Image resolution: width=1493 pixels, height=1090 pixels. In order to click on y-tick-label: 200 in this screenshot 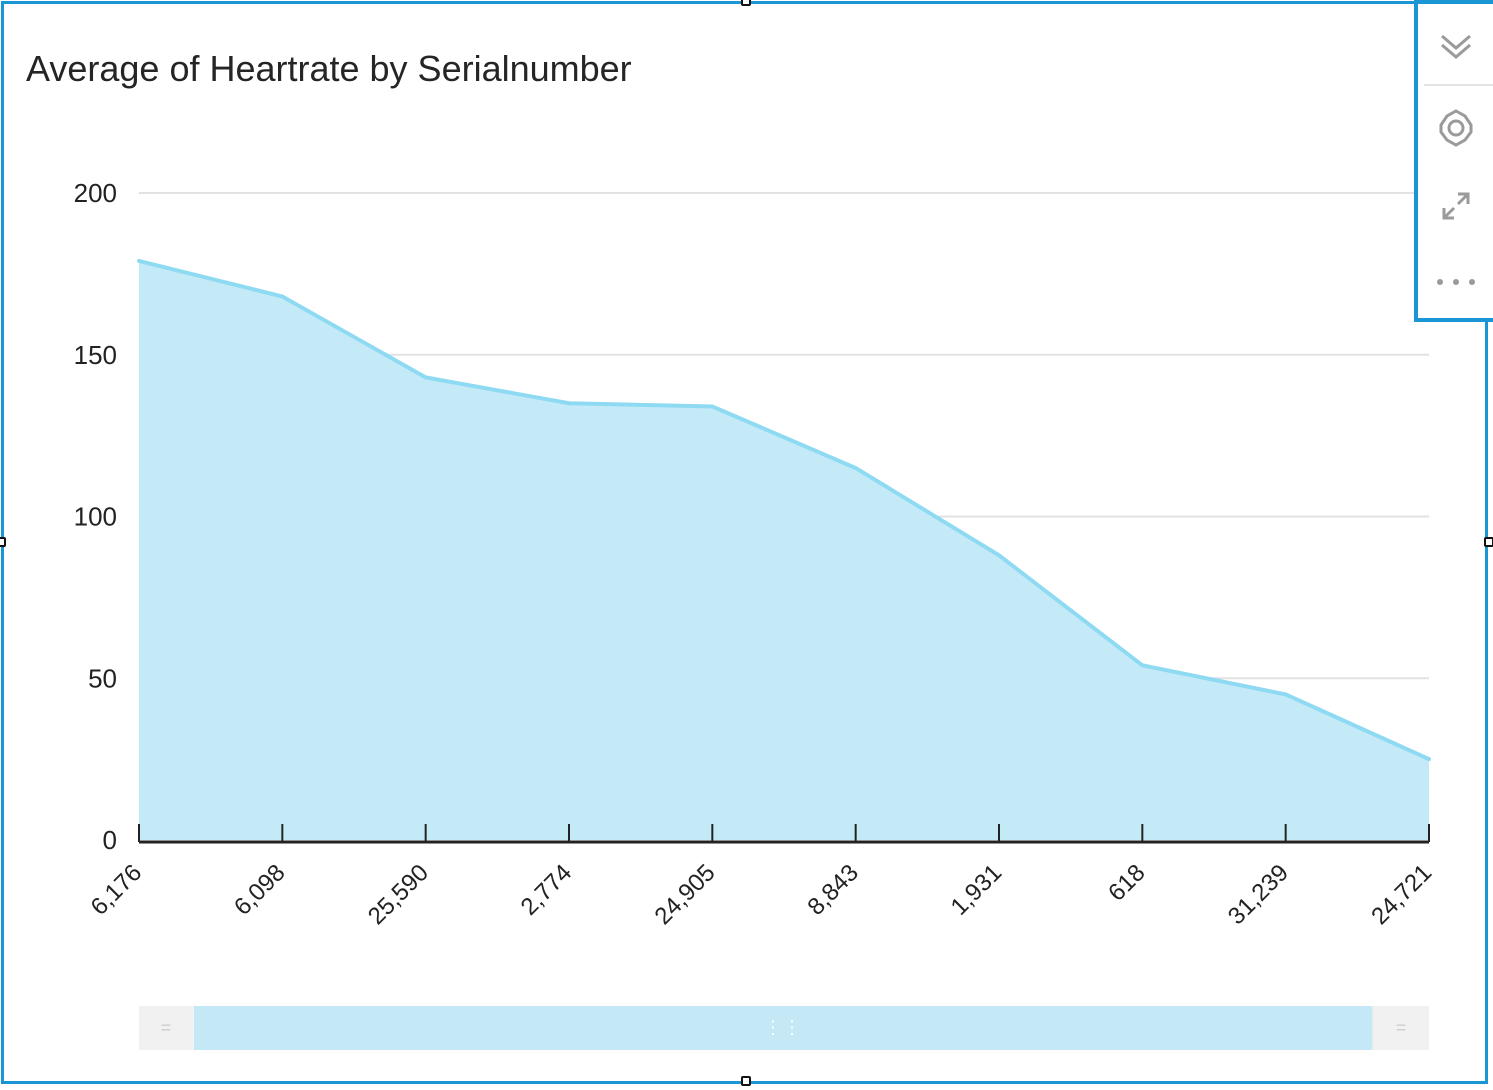, I will do `click(95, 193)`.